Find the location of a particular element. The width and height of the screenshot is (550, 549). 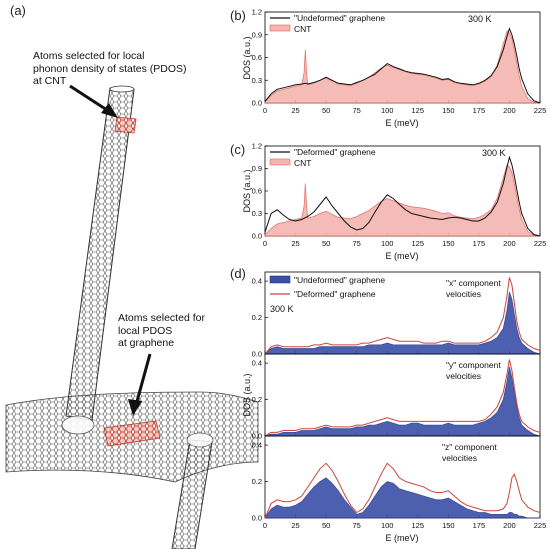

series-line-d1-deformed is located at coordinates (402, 316).